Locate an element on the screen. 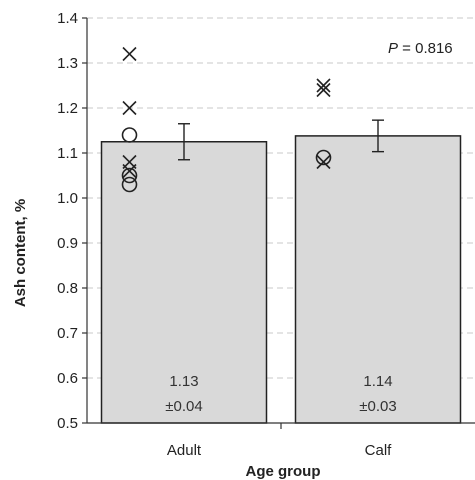  y-tick-labels: 0.5 0.6 0.7 0.8 0.9 1.0 1.1 1.2 1.3 1.4 is located at coordinates (67, 221).